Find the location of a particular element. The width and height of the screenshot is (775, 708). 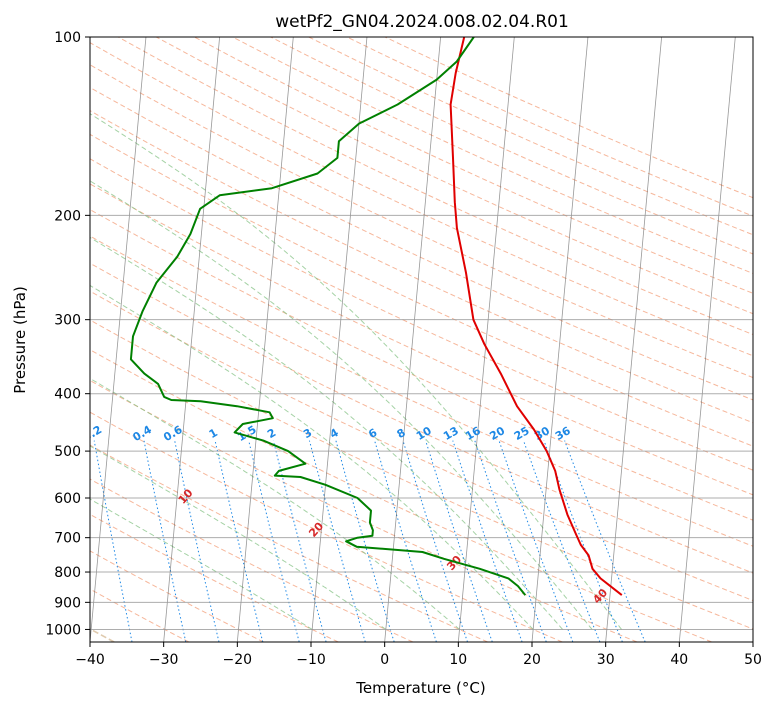

y-tick-label: 800 is located at coordinates (67, 573).